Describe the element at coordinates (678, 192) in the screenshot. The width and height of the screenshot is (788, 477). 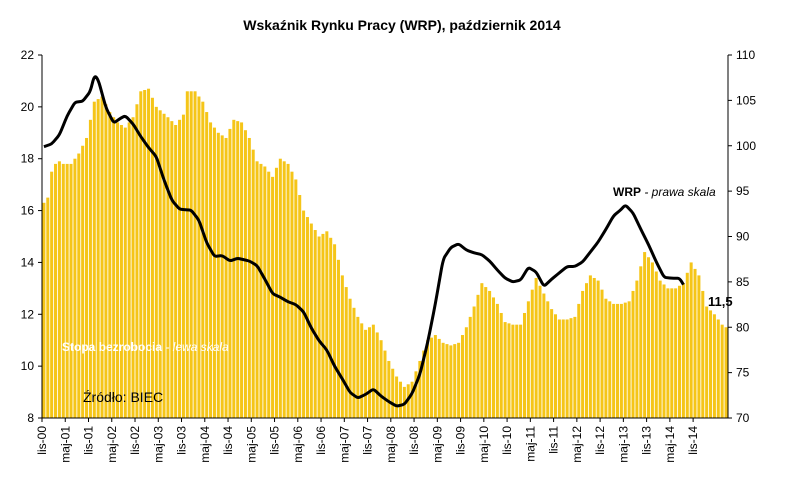
I see `wrp-annotation-scale: - prawa skala` at that location.